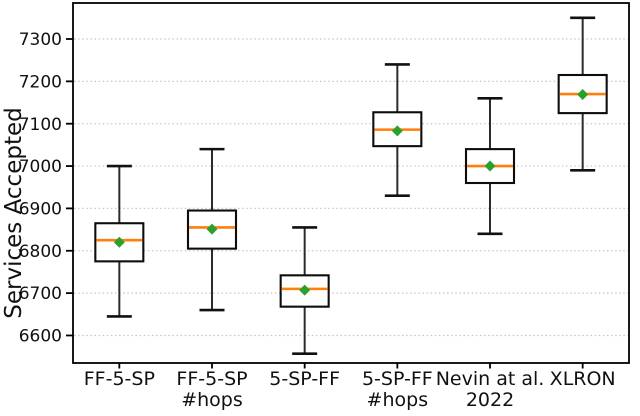 The height and width of the screenshot is (416, 640). Describe the element at coordinates (40, 210) in the screenshot. I see `y-tick-label: 6900` at that location.